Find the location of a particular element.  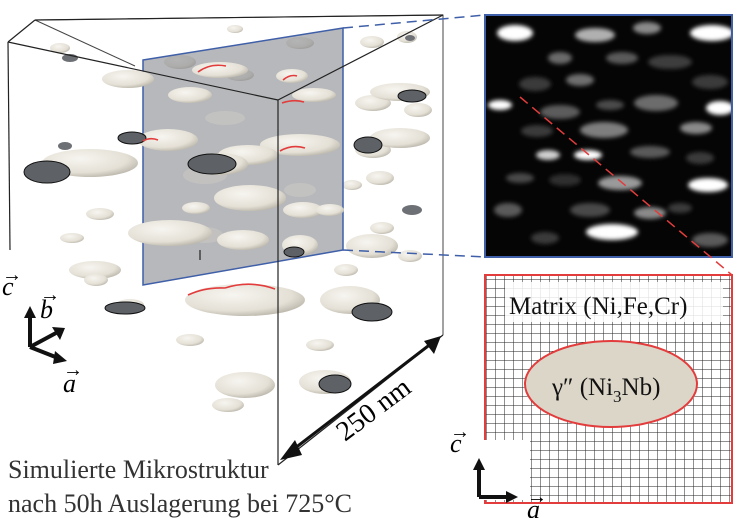

section-precipitates is located at coordinates (610, 134).